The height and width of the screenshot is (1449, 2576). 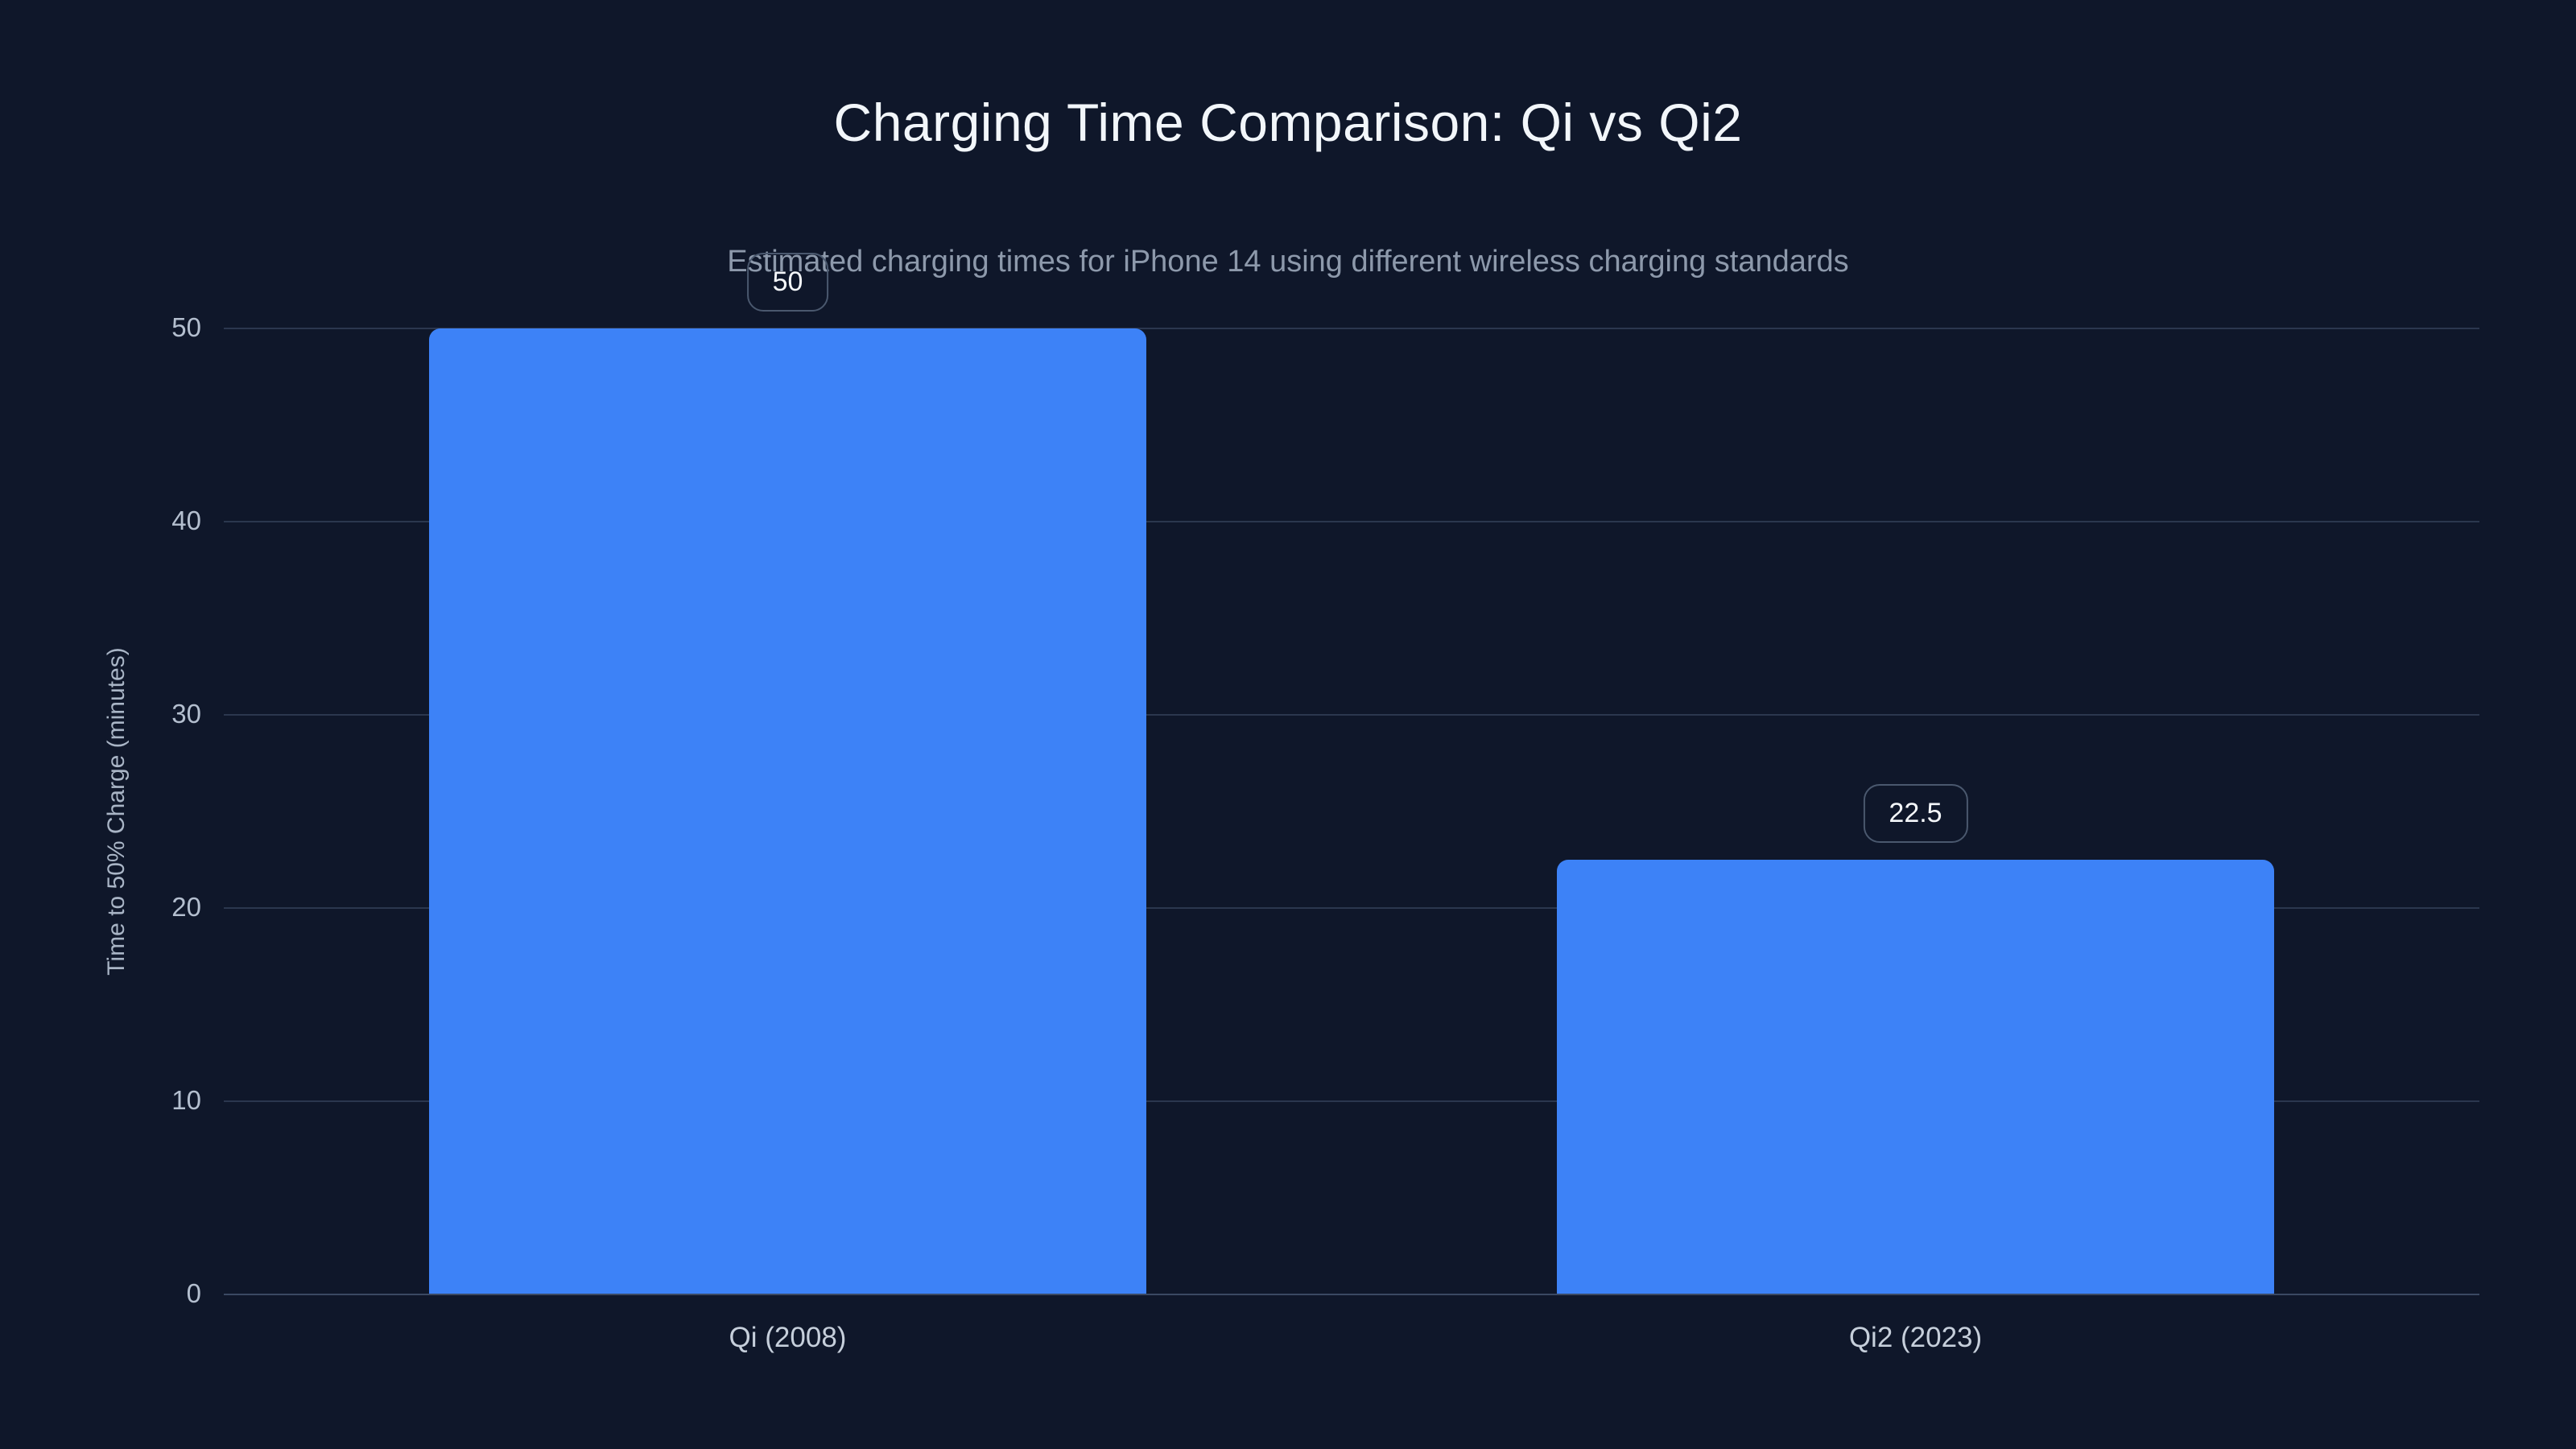 What do you see at coordinates (787, 282) in the screenshot?
I see `value-badge: 50` at bounding box center [787, 282].